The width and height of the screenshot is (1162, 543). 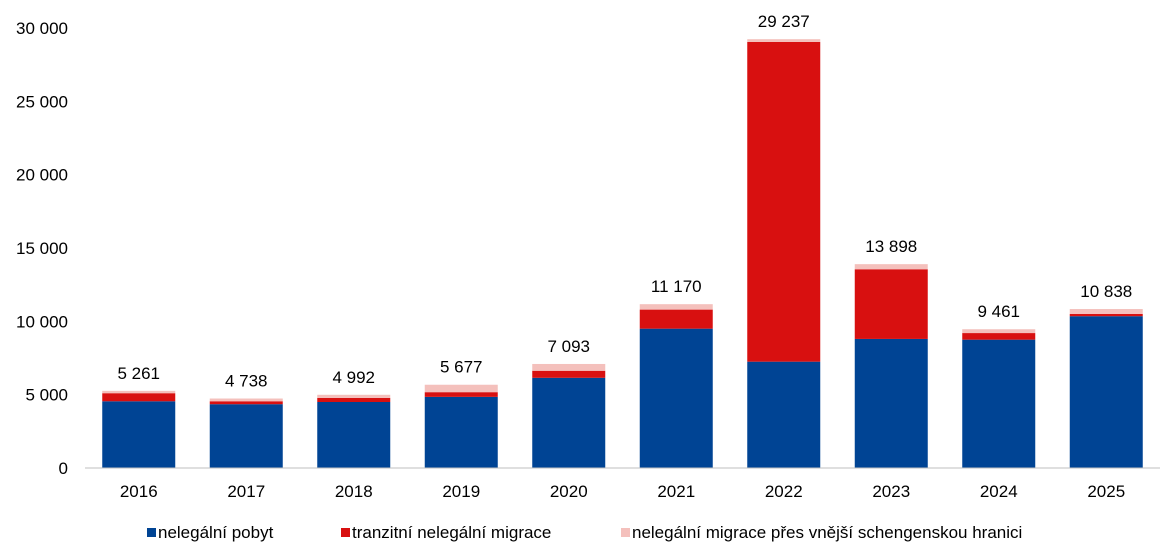 I want to click on x-tick-label: 2022, so click(x=784, y=491).